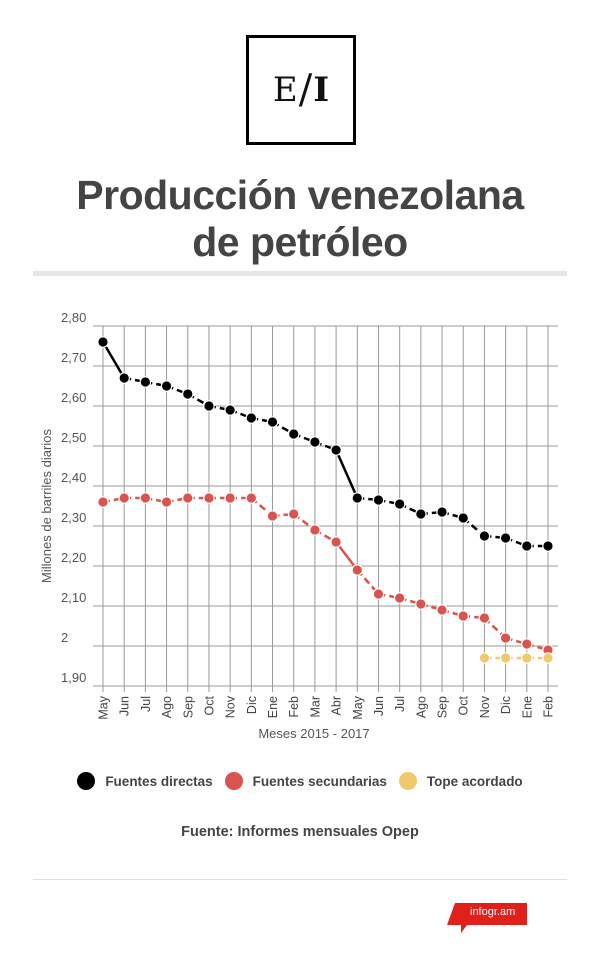  I want to click on chart-title: Producción venezolana de petróleo, so click(300, 219).